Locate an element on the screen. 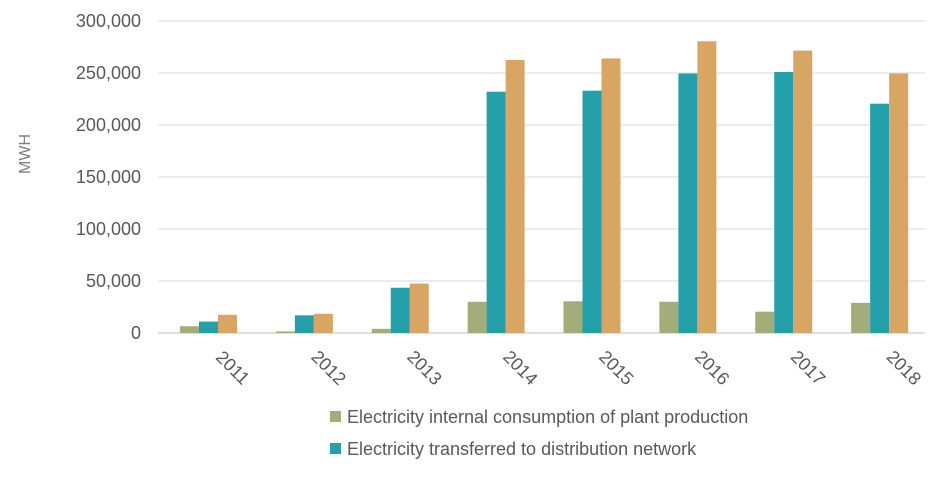 The width and height of the screenshot is (929, 493). x-tick-label: 2018 is located at coordinates (904, 368).